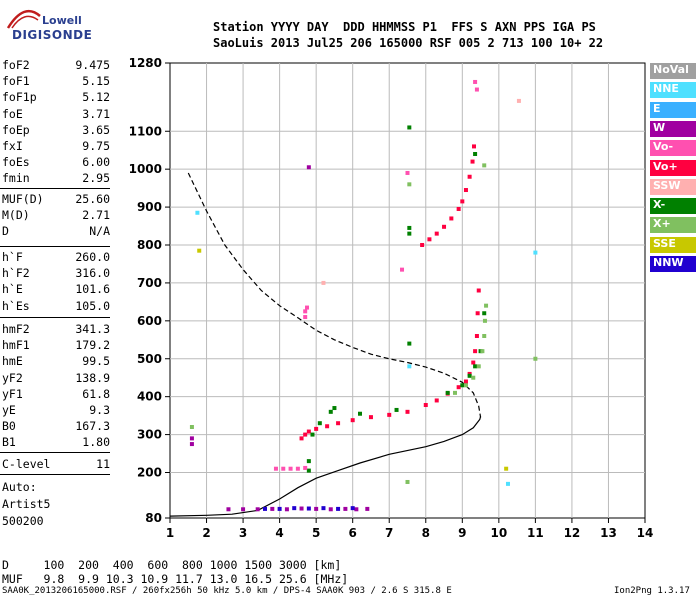 Image resolution: width=700 pixels, height=600 pixels. I want to click on param-value: 5.12, so click(96, 97).